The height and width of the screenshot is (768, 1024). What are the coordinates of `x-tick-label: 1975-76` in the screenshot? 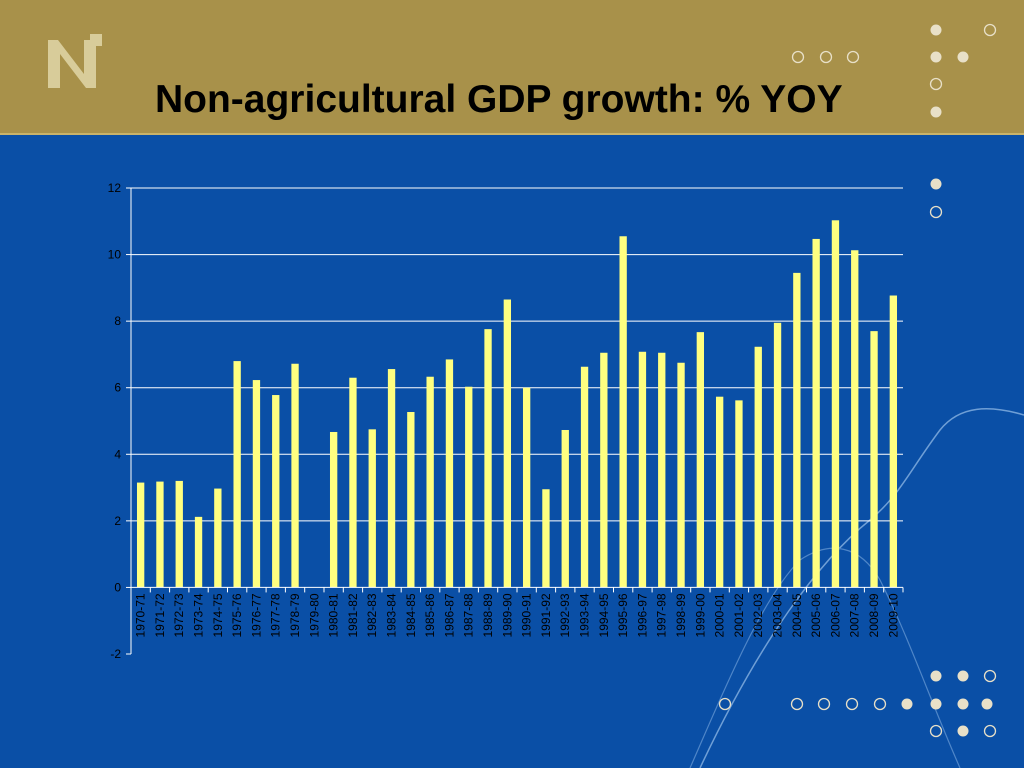 It's located at (237, 615).